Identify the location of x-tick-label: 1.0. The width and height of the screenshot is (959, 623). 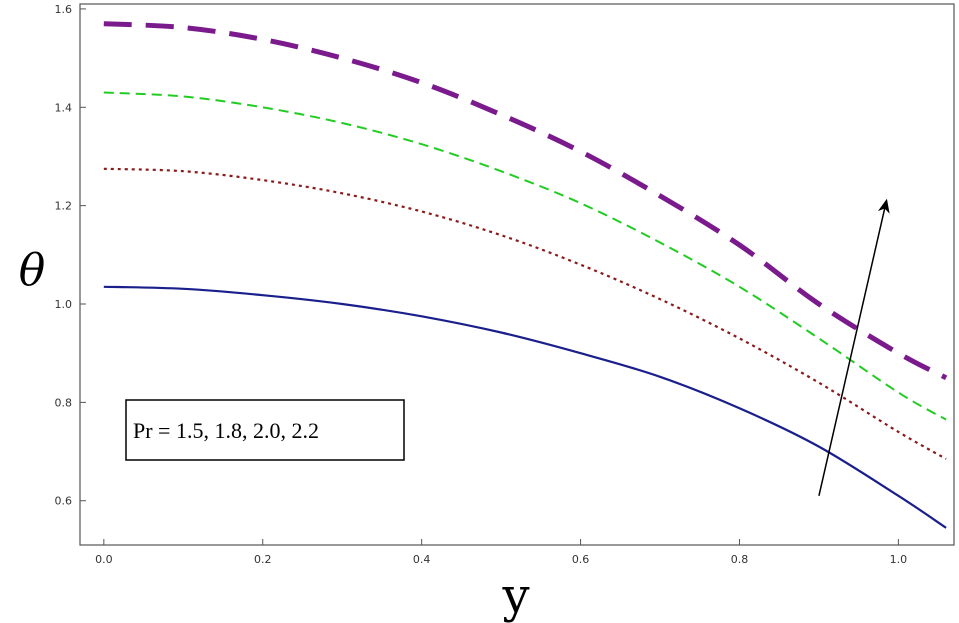
(899, 559).